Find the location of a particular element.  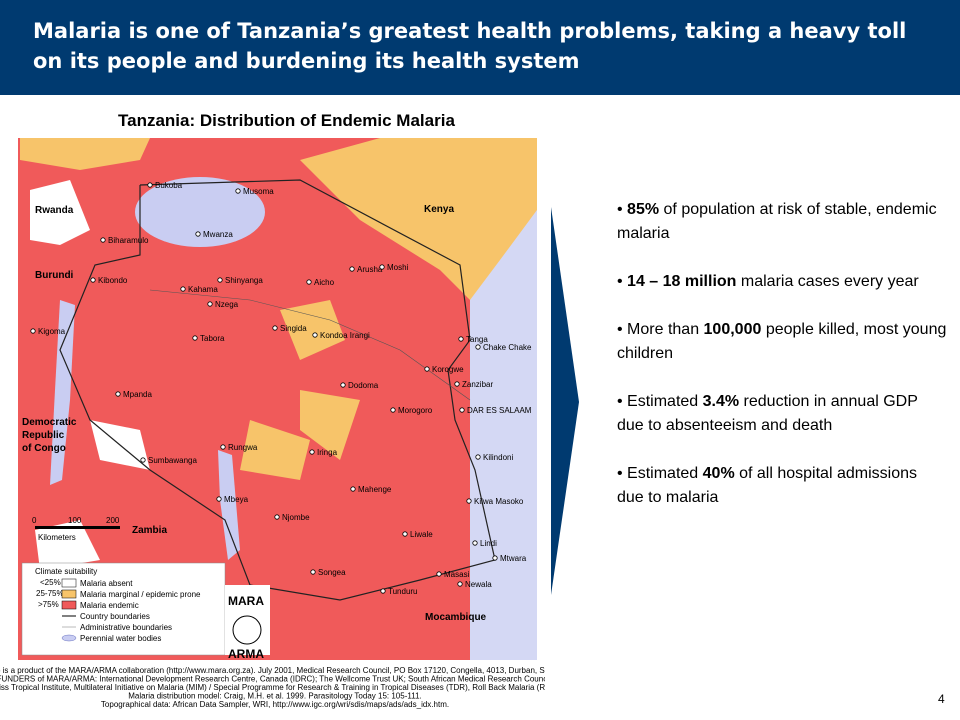

city-label: Songea is located at coordinates (332, 572).